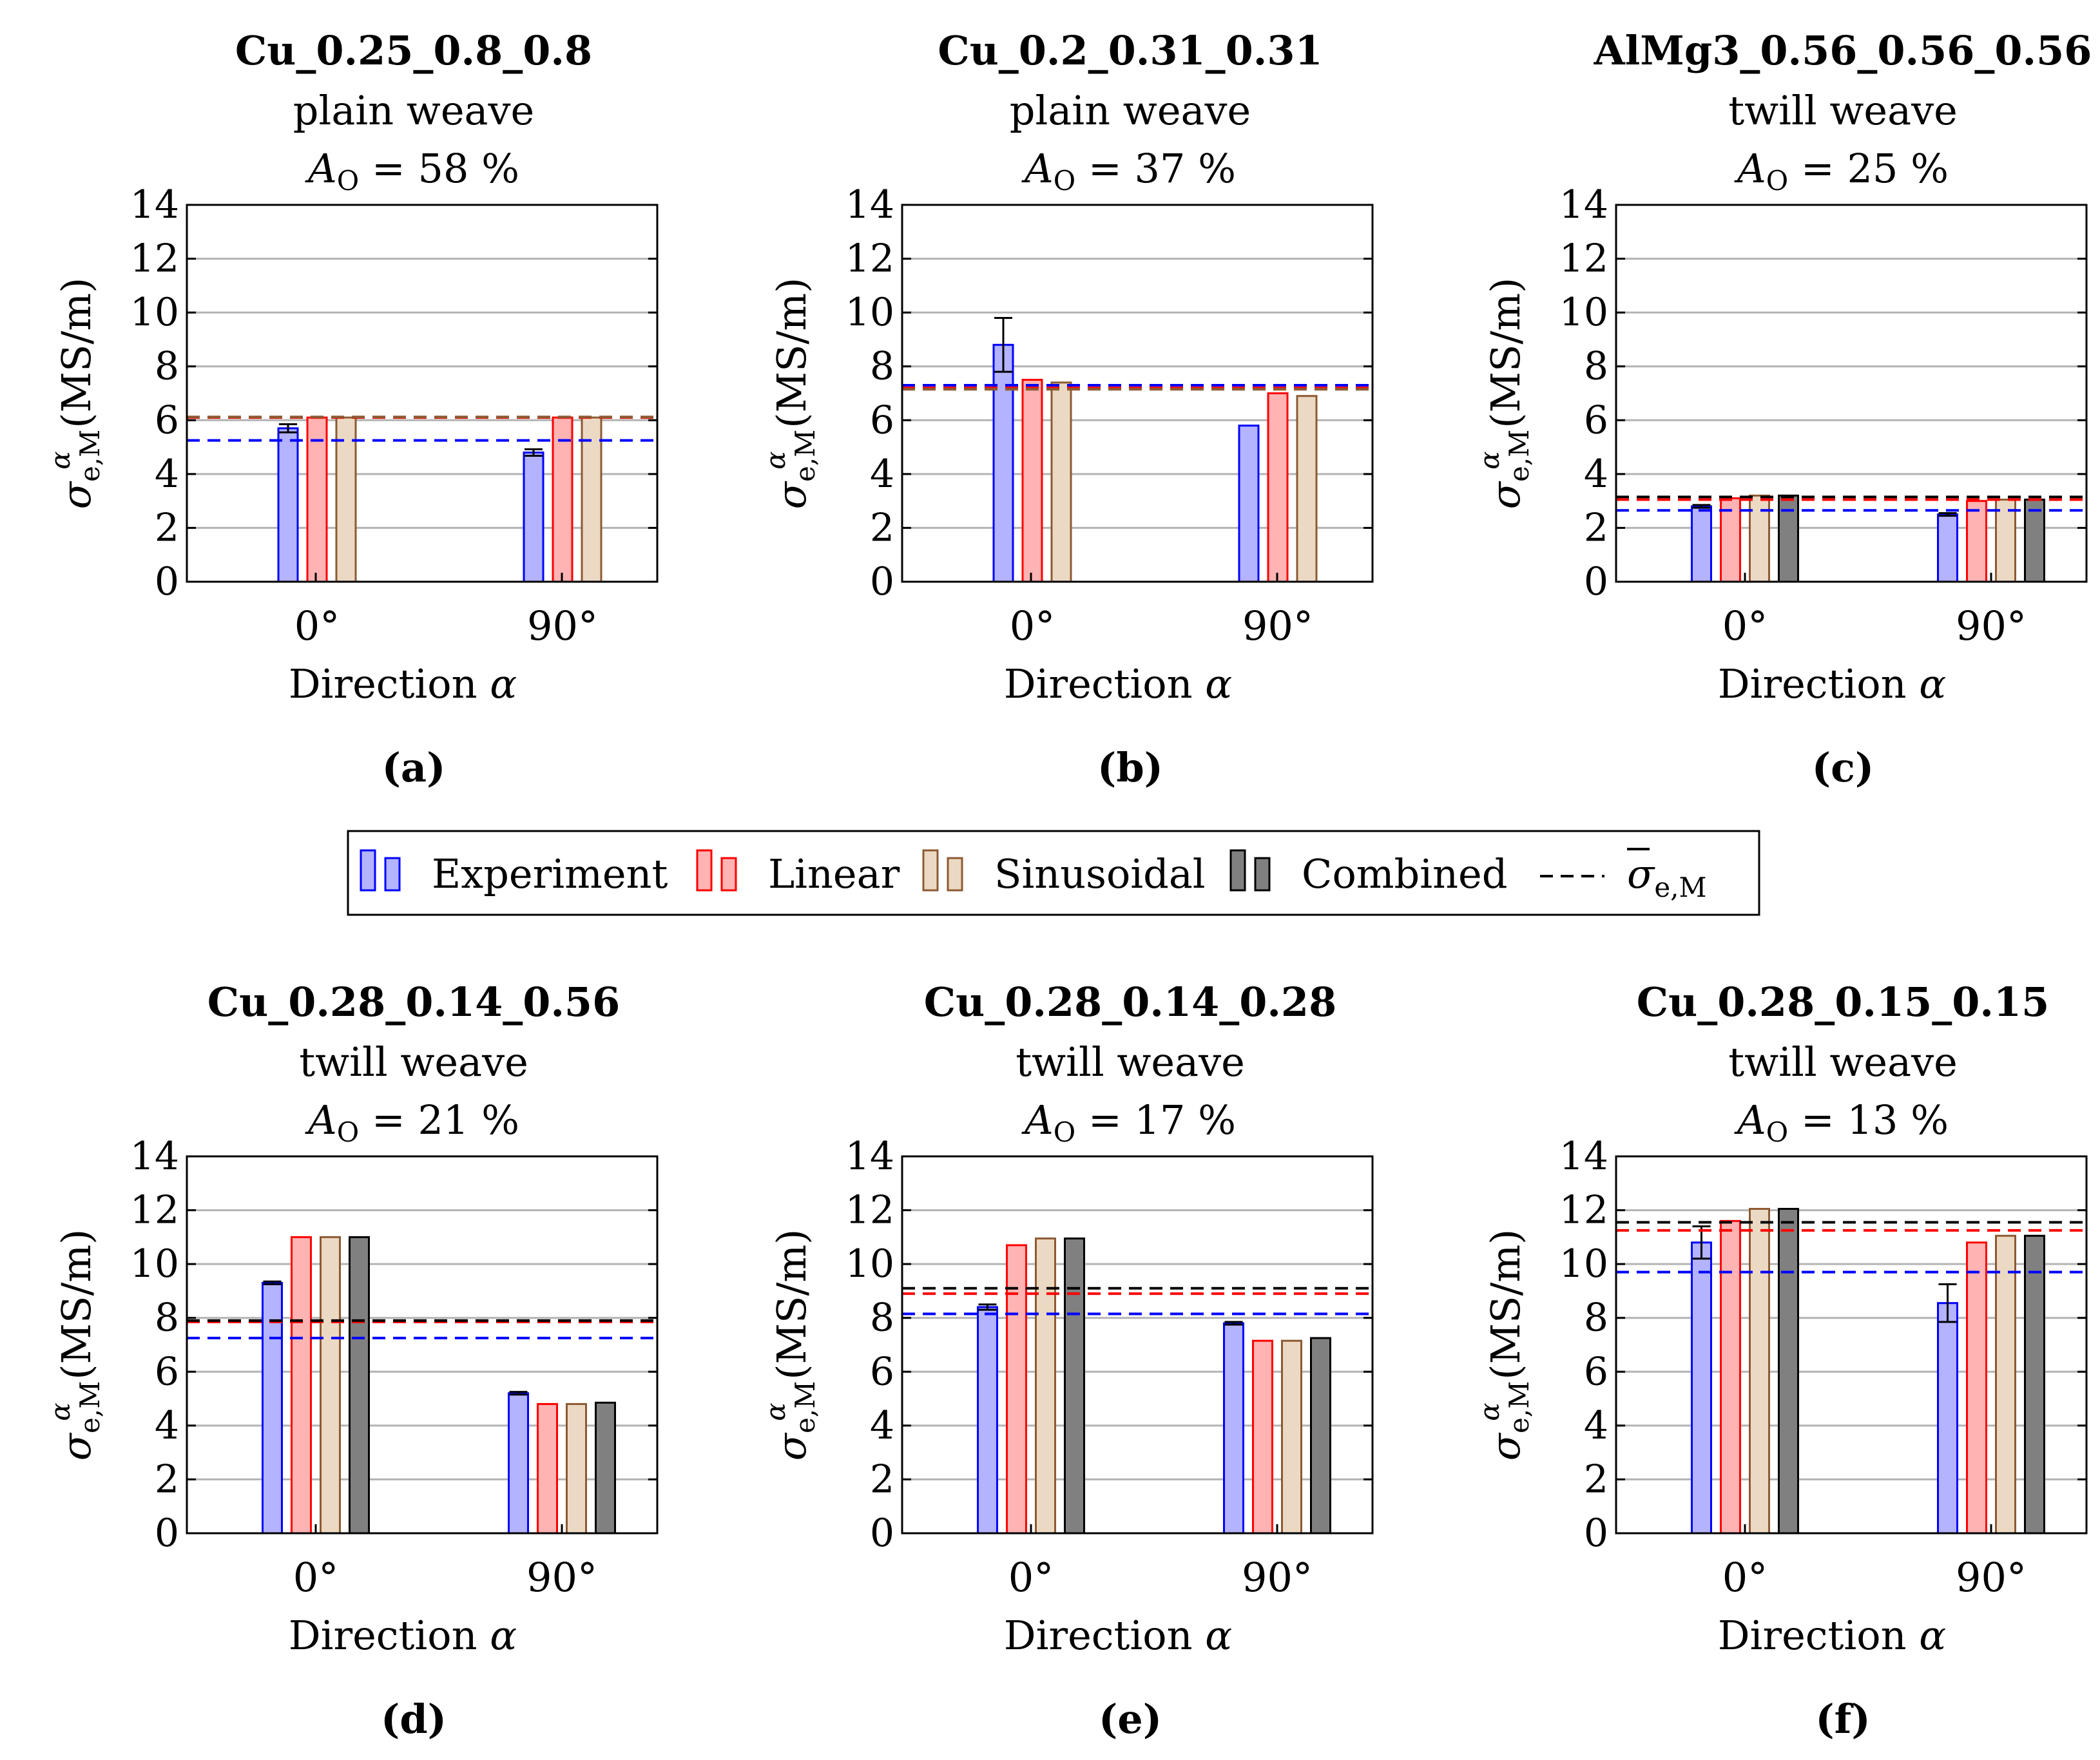 This screenshot has width=2100, height=1760. I want to click on legend-item-combined: Combined, so click(1368, 873).